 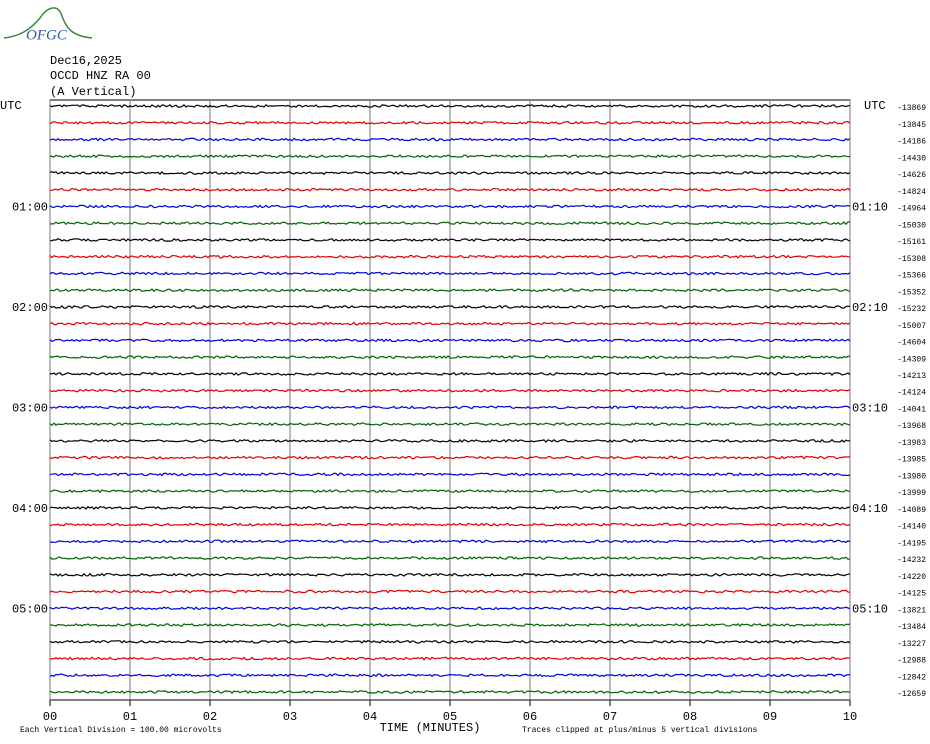 I want to click on right-axis-title: UTC, so click(x=875, y=106).